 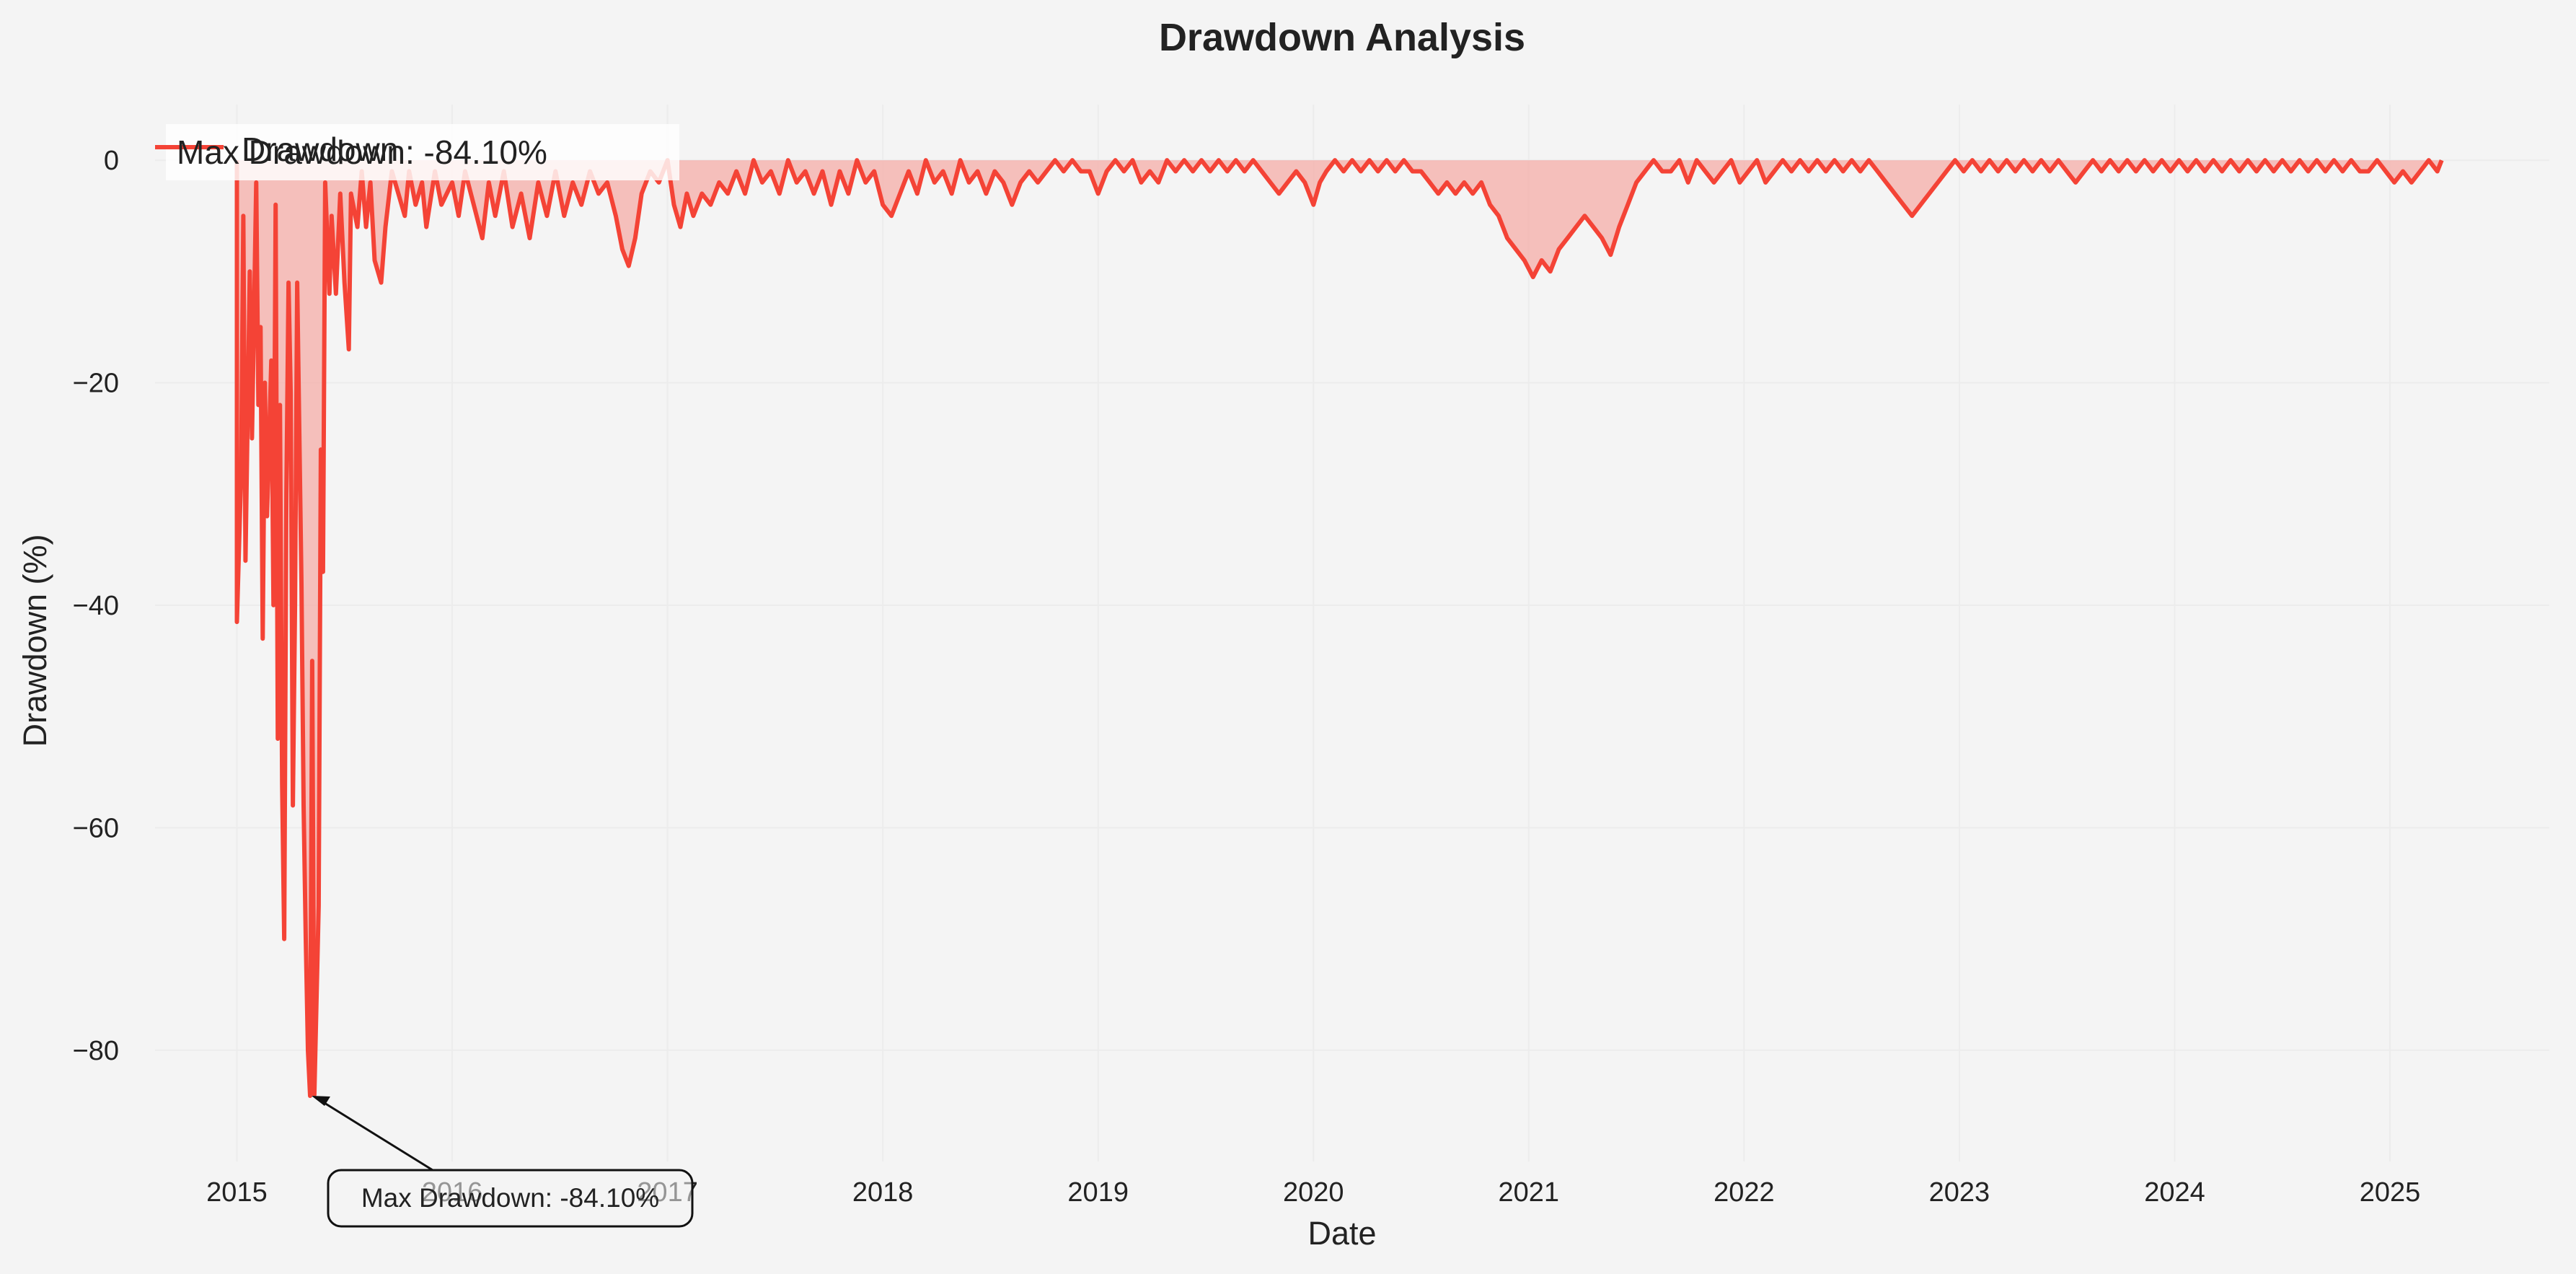 I want to click on x-tick-label: 2018, so click(x=883, y=1193).